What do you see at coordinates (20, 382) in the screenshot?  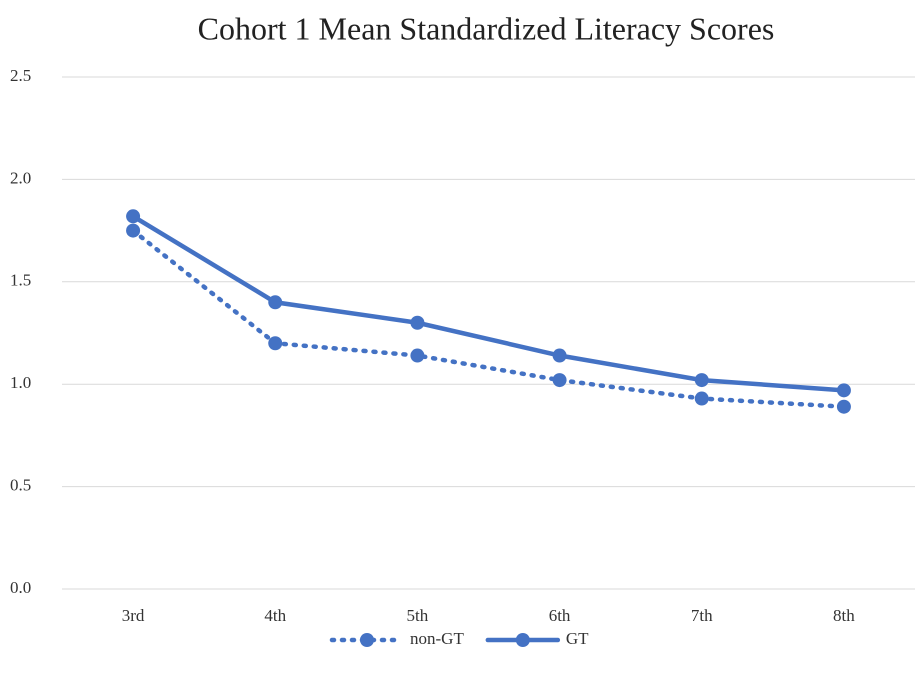 I see `y-tick-label: 1.0` at bounding box center [20, 382].